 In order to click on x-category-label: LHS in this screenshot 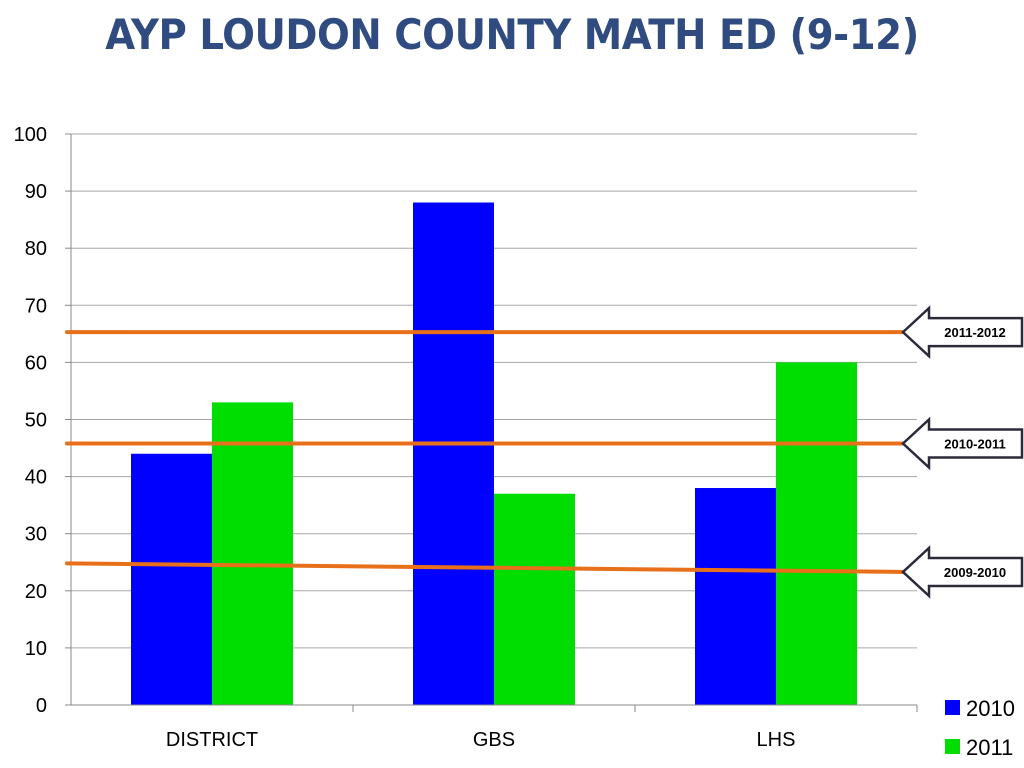, I will do `click(776, 740)`.